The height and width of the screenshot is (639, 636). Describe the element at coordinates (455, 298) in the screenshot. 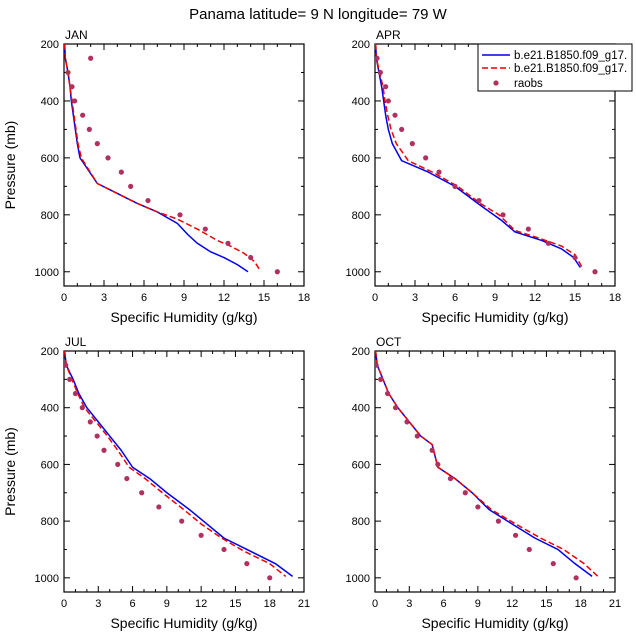

I see `x-tick-label: 6` at that location.